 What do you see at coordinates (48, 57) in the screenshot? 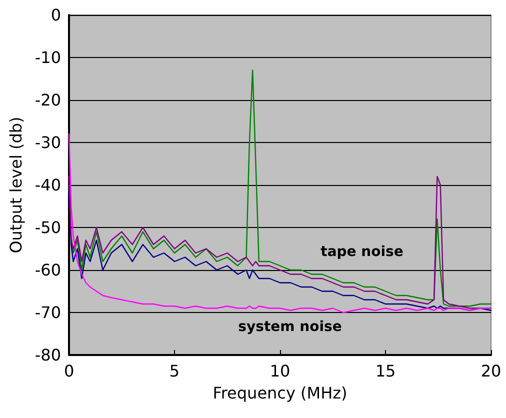
I see `y-tick-label: -10` at bounding box center [48, 57].